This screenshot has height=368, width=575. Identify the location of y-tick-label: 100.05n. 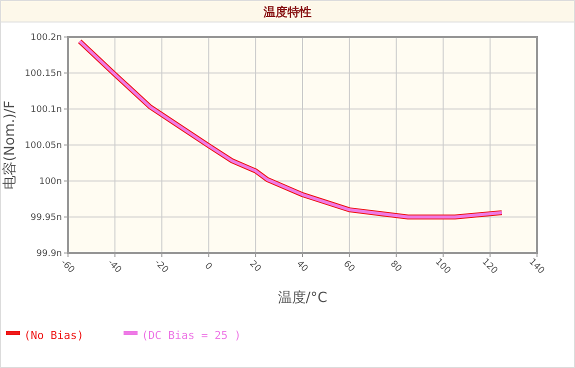
(43, 146).